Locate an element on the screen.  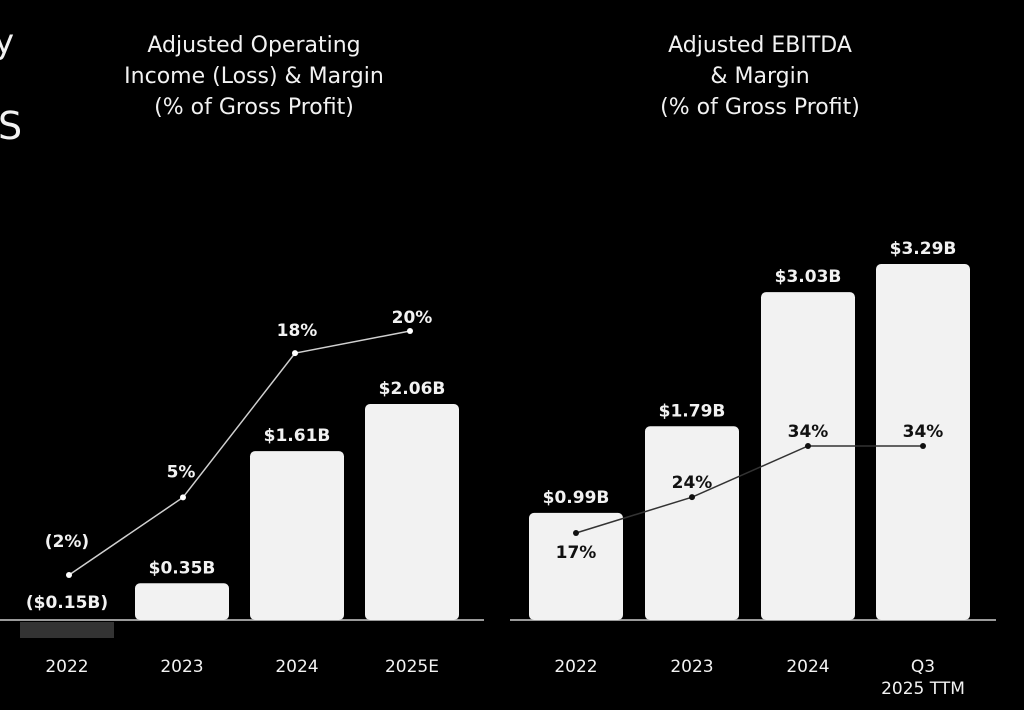
bar-value-label: $3.03B is located at coordinates (808, 277).